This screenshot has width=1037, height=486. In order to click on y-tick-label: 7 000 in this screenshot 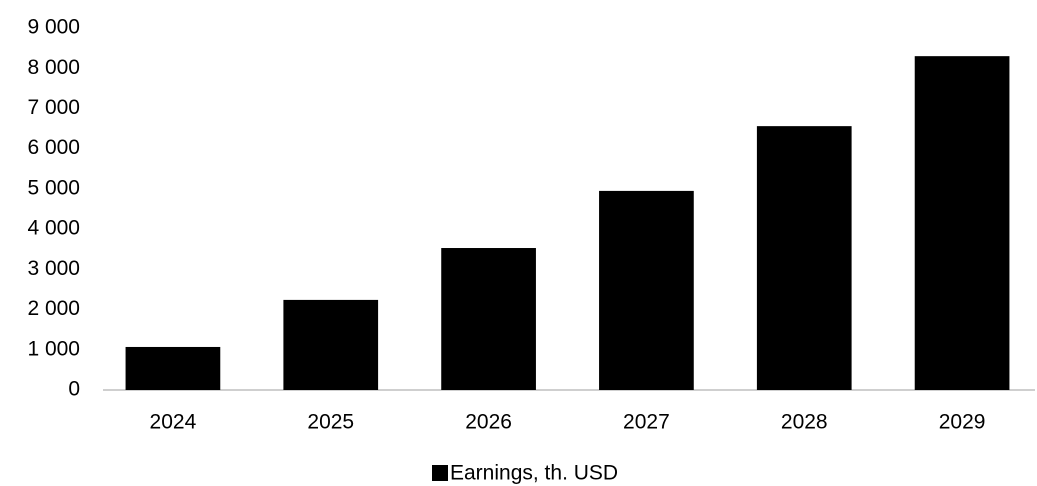, I will do `click(53, 107)`.